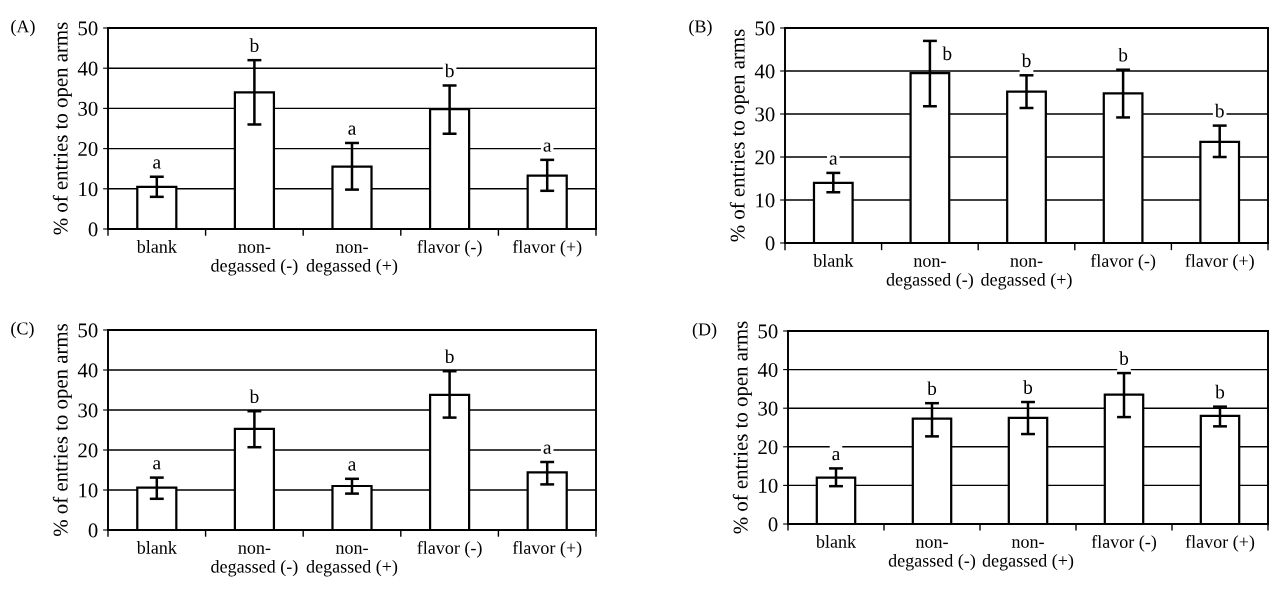  What do you see at coordinates (22, 330) in the screenshot?
I see `chart-title: (C)` at bounding box center [22, 330].